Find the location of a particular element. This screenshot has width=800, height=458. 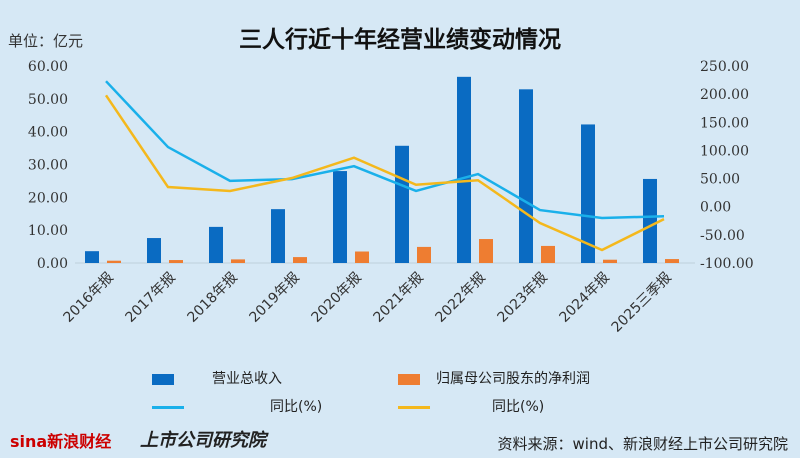

y-left-tick-label: 60.00 is located at coordinates (48, 67).